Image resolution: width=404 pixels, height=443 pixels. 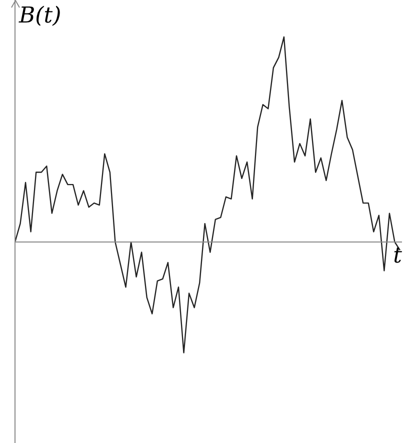 I want to click on y-axis-title: B(t), so click(x=40, y=16).